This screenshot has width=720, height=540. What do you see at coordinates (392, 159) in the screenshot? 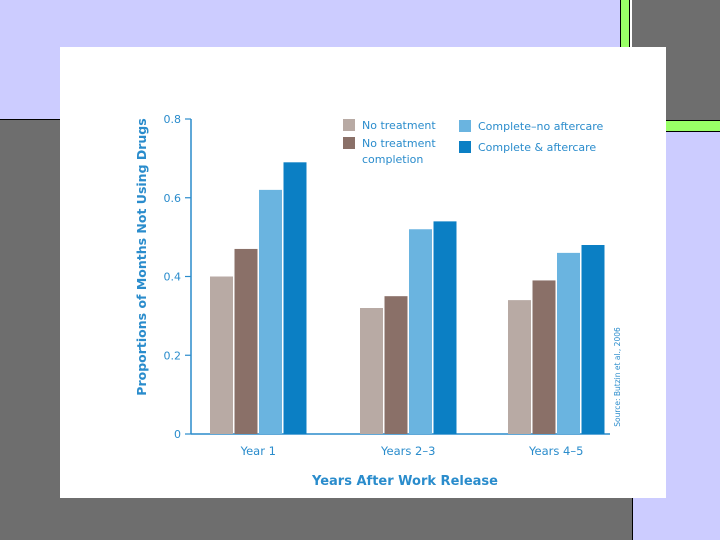
I see `legend-label-2: completion` at bounding box center [392, 159].